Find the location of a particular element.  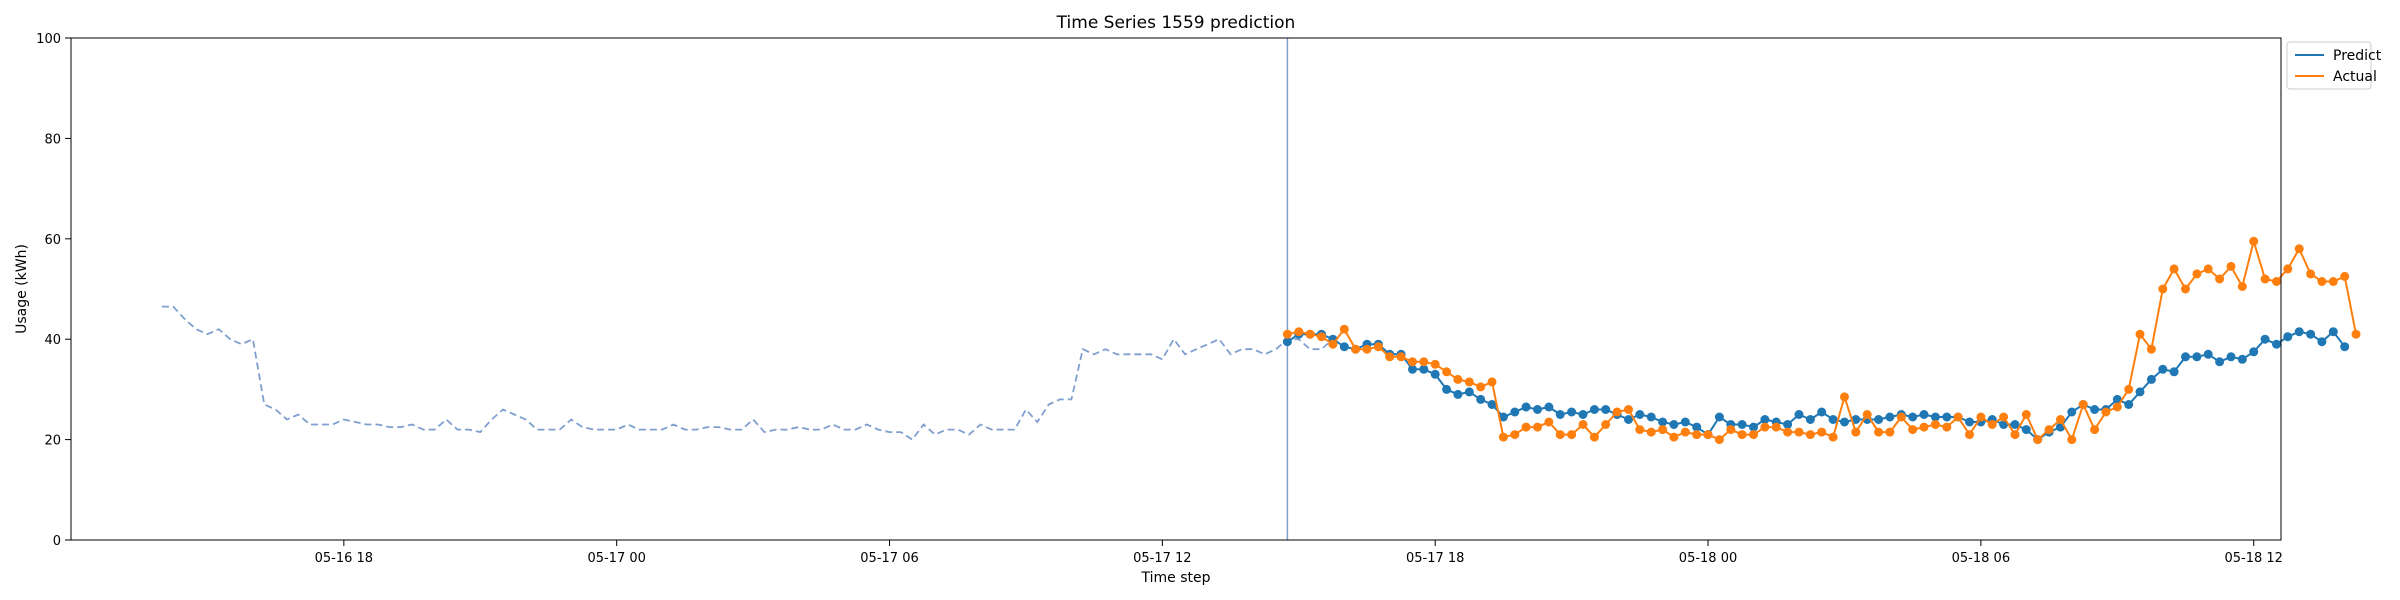

x-tick-label: 05-18 06 is located at coordinates (1981, 558).